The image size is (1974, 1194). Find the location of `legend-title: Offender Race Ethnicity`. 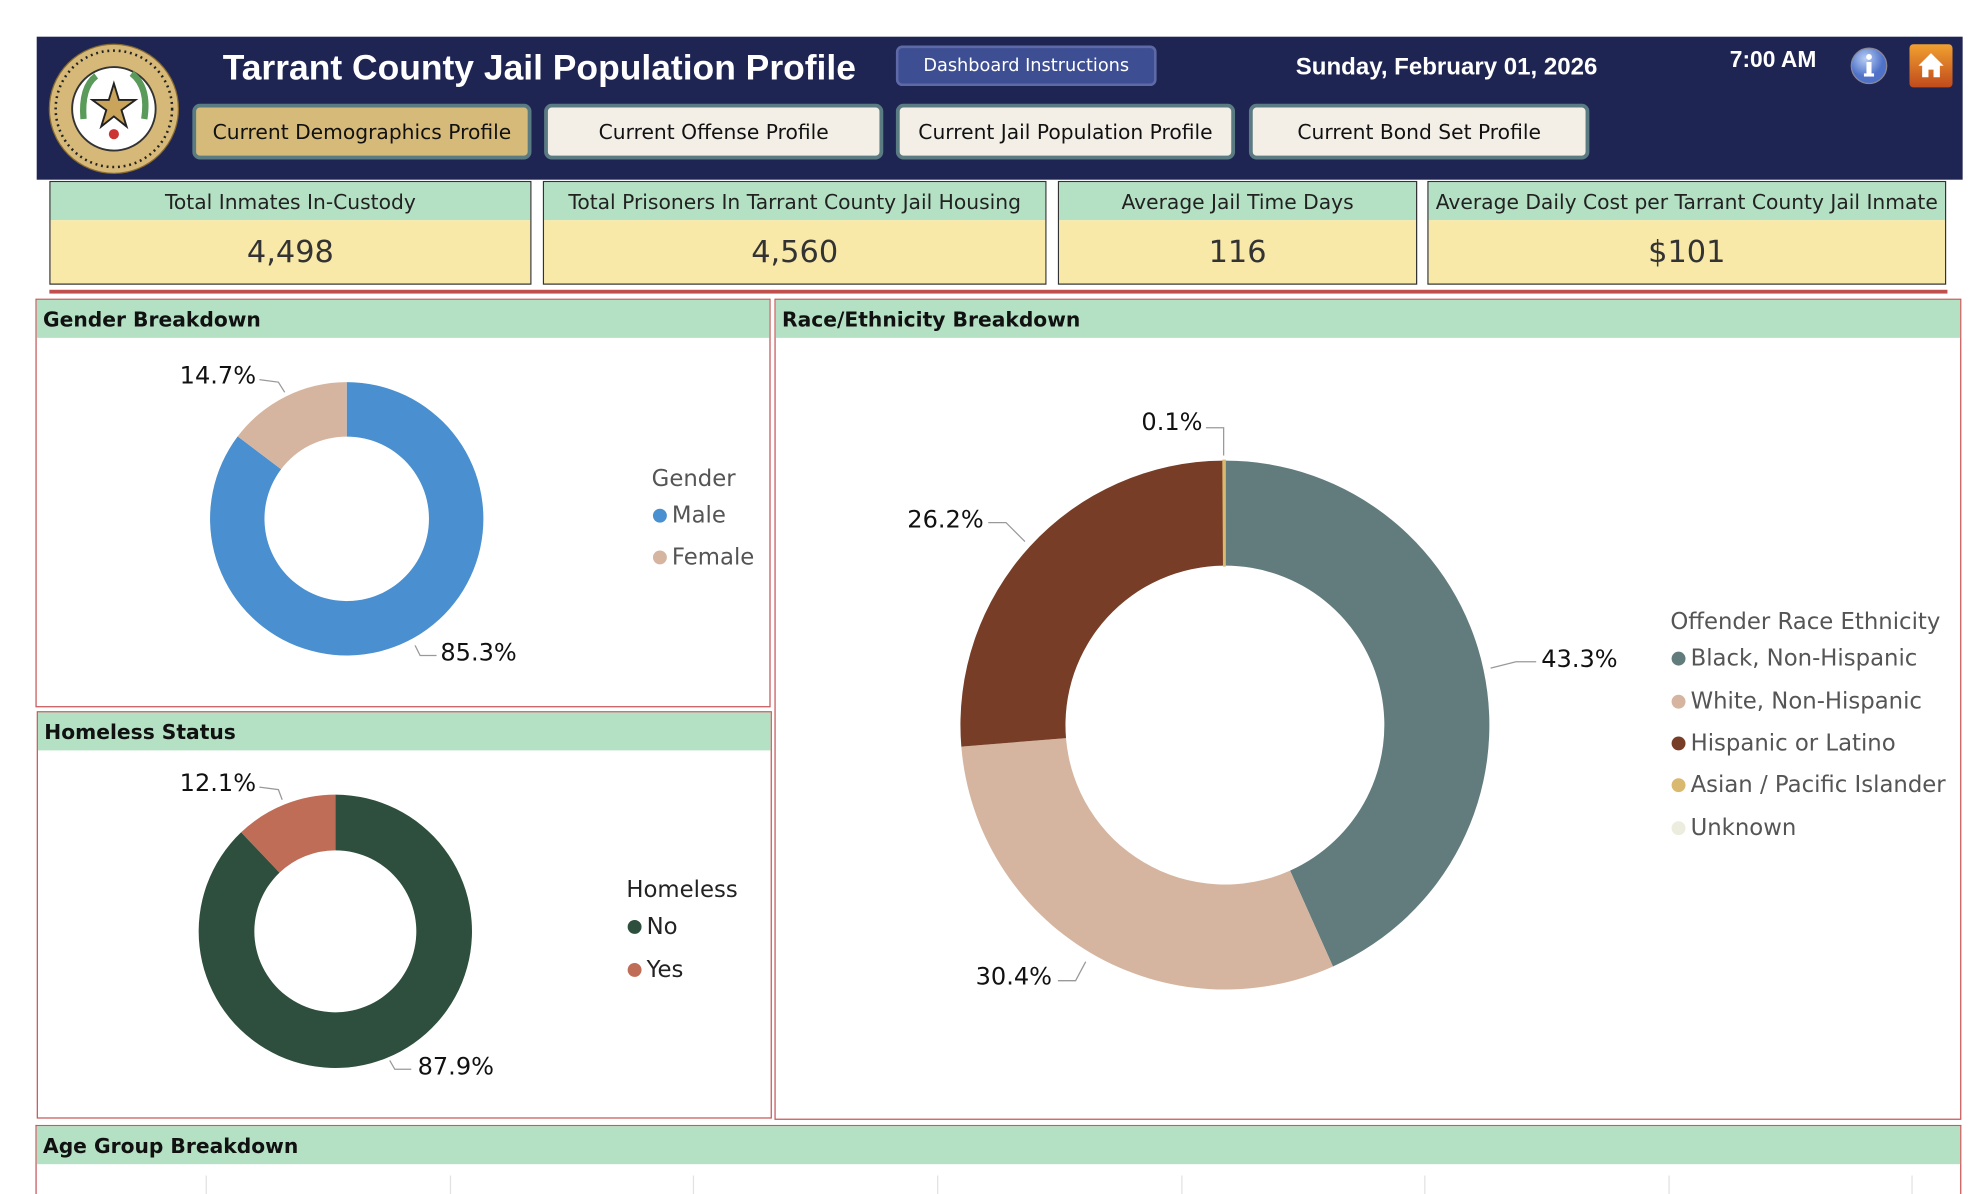

legend-title: Offender Race Ethnicity is located at coordinates (1805, 622).